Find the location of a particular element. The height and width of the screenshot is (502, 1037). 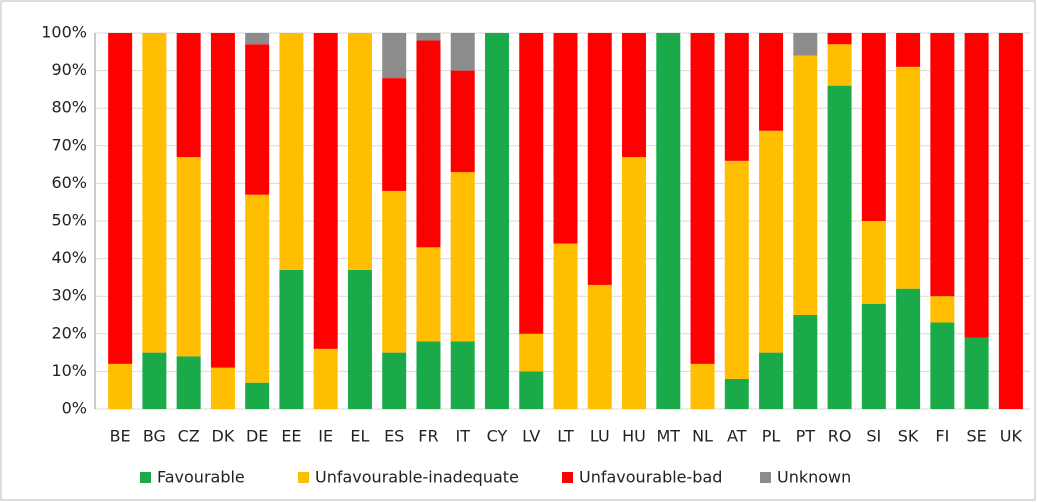

y-tick-label: 80% is located at coordinates (69, 107).